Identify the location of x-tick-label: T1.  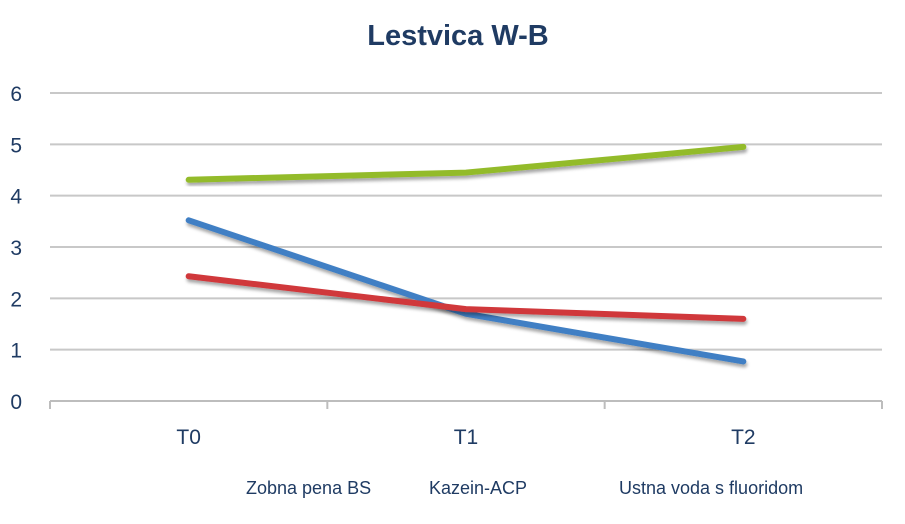
(466, 437).